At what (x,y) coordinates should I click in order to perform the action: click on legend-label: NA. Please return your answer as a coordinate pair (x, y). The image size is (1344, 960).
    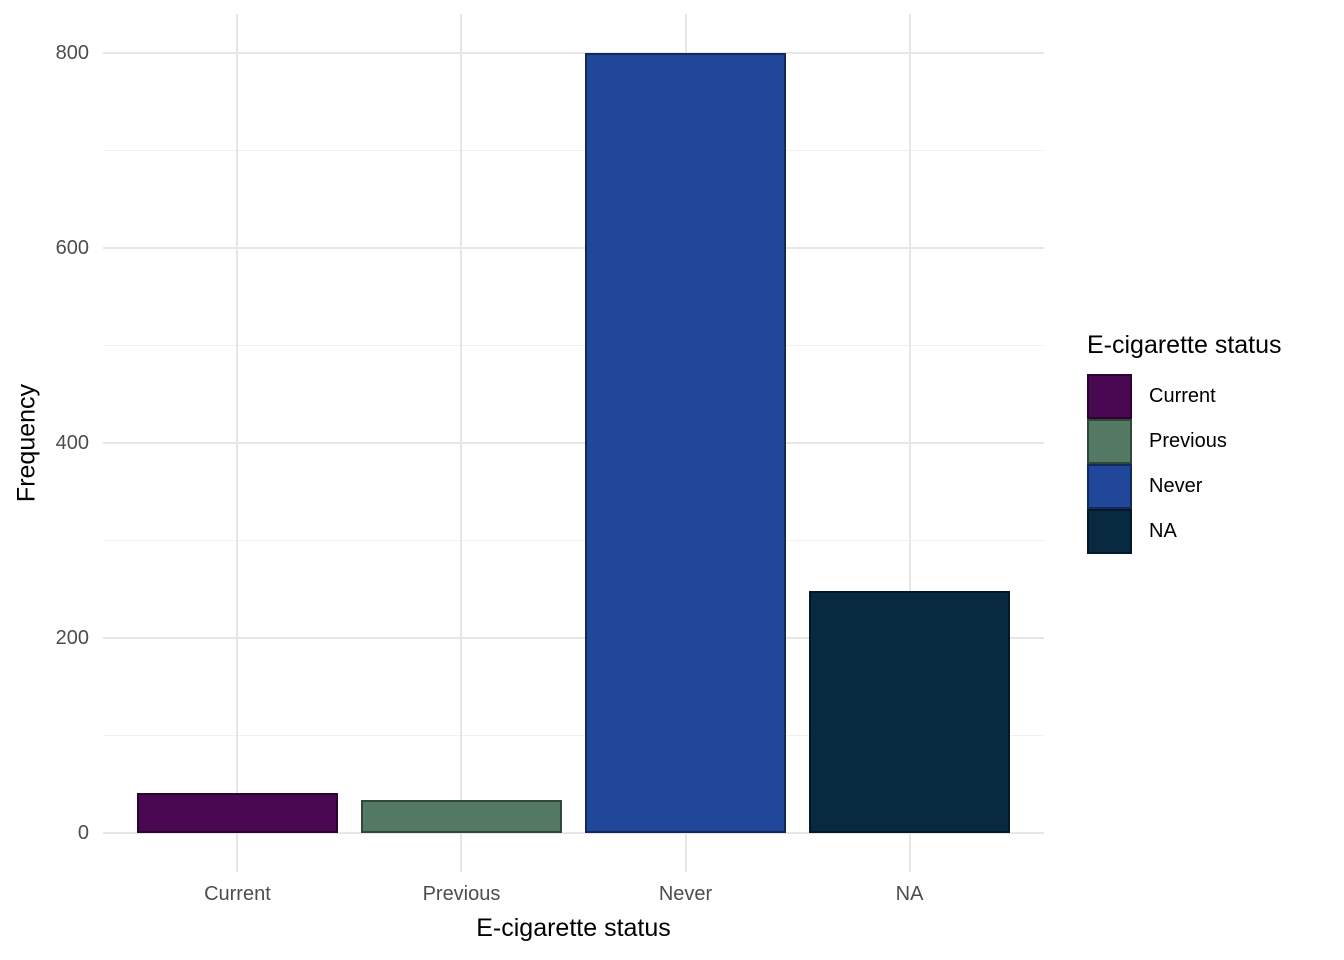
    Looking at the image, I should click on (1163, 531).